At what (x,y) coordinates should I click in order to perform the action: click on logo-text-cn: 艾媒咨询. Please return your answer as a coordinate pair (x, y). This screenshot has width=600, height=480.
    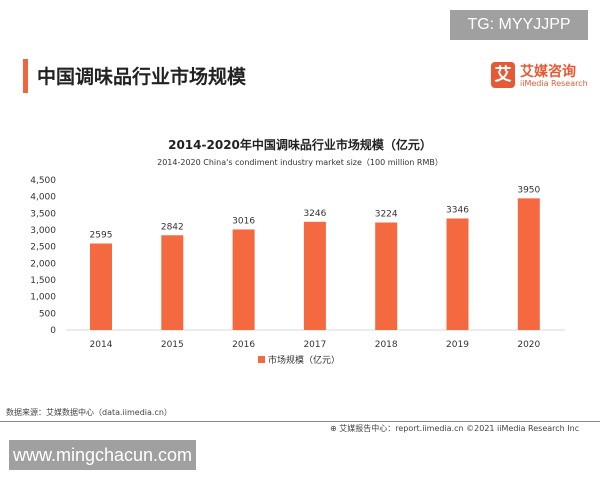
    Looking at the image, I should click on (548, 72).